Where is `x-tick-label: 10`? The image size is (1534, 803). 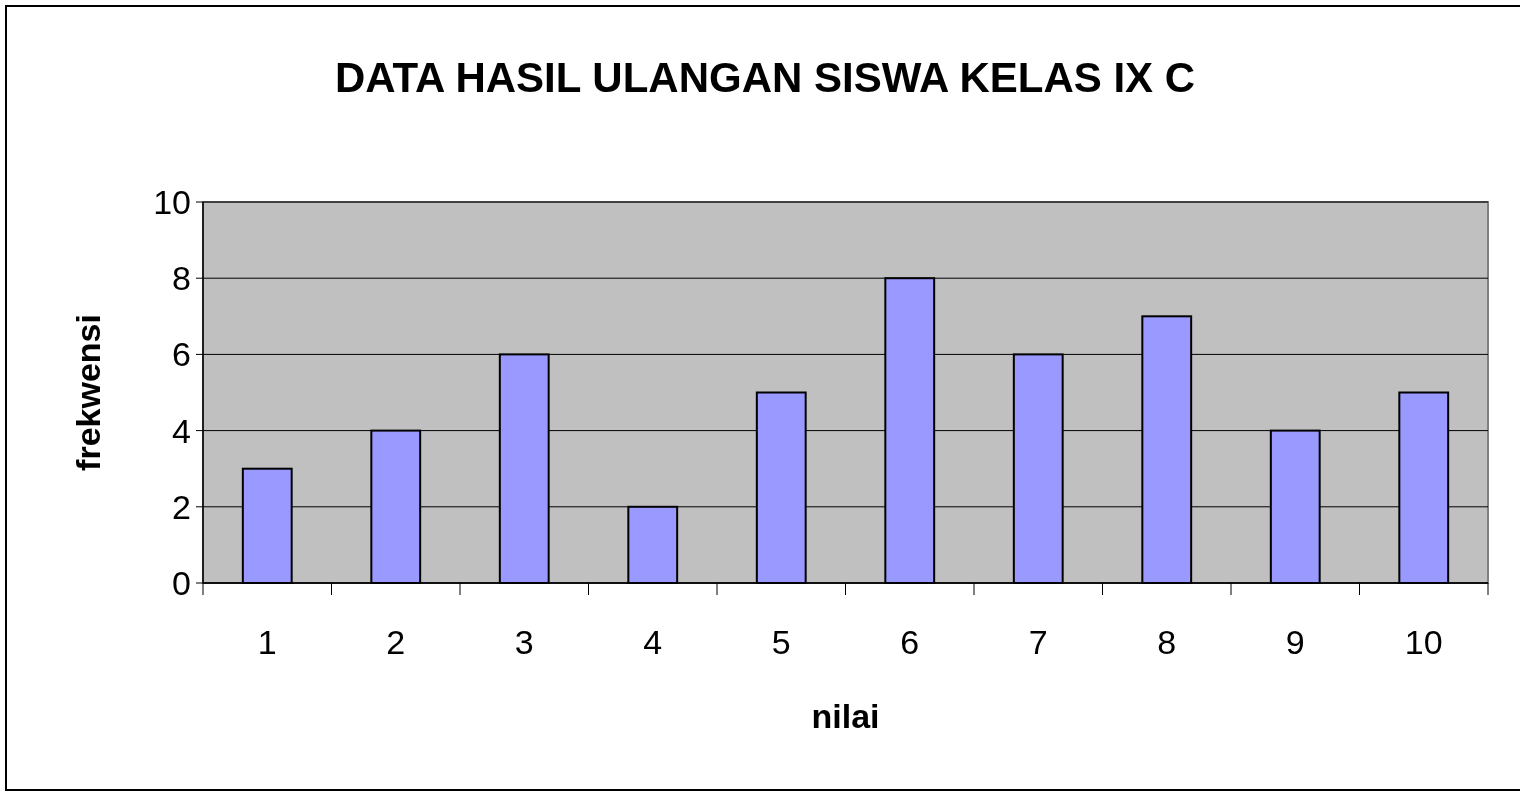
x-tick-label: 10 is located at coordinates (1423, 642).